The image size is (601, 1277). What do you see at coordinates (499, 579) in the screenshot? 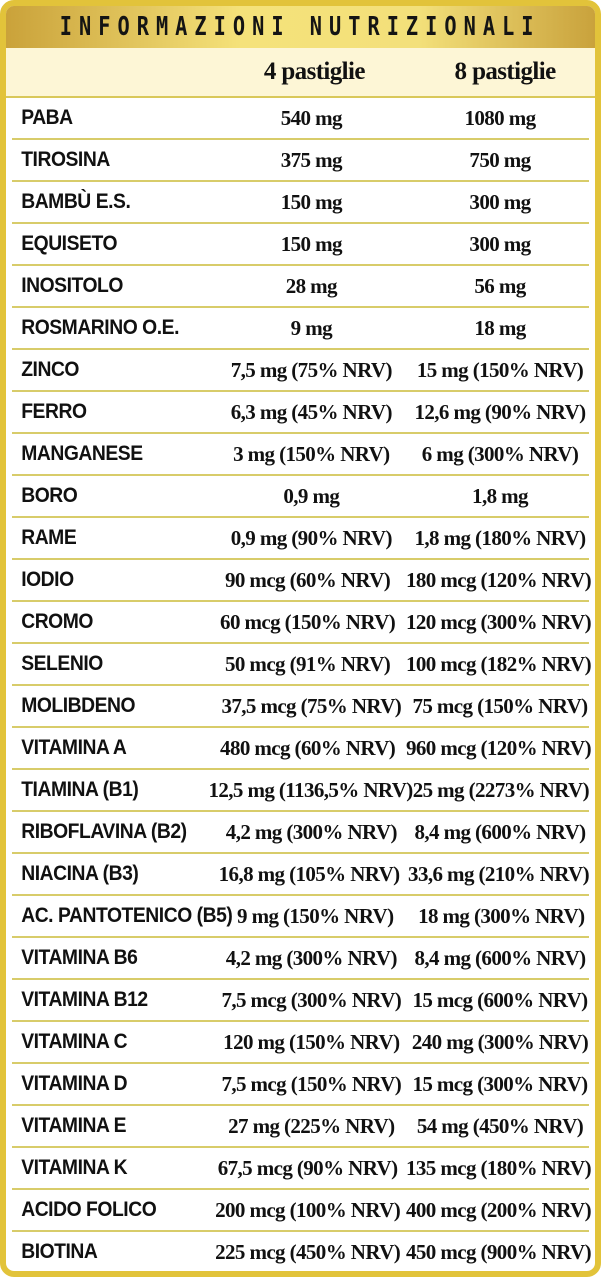
I see `amount-8-tablets: 180 mcg (120% NRV)` at bounding box center [499, 579].